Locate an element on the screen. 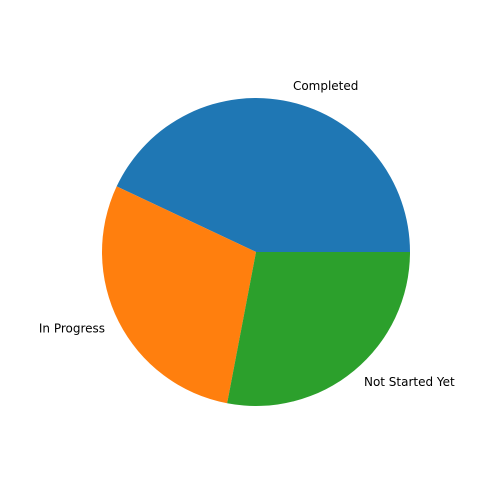 This screenshot has height=500, width=500. pie-label-not-started-yet: Not Started Yet is located at coordinates (409, 382).